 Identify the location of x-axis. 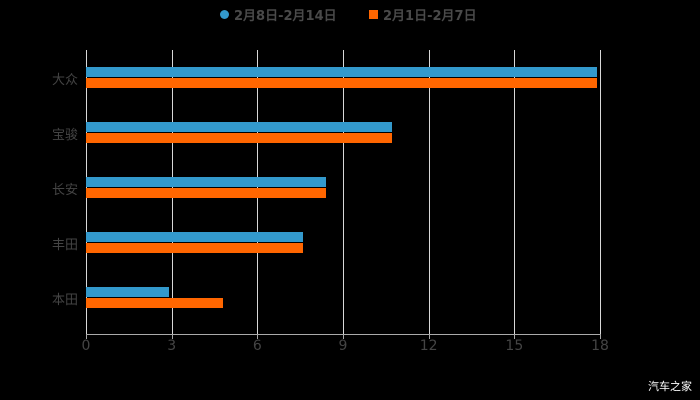
(343, 334).